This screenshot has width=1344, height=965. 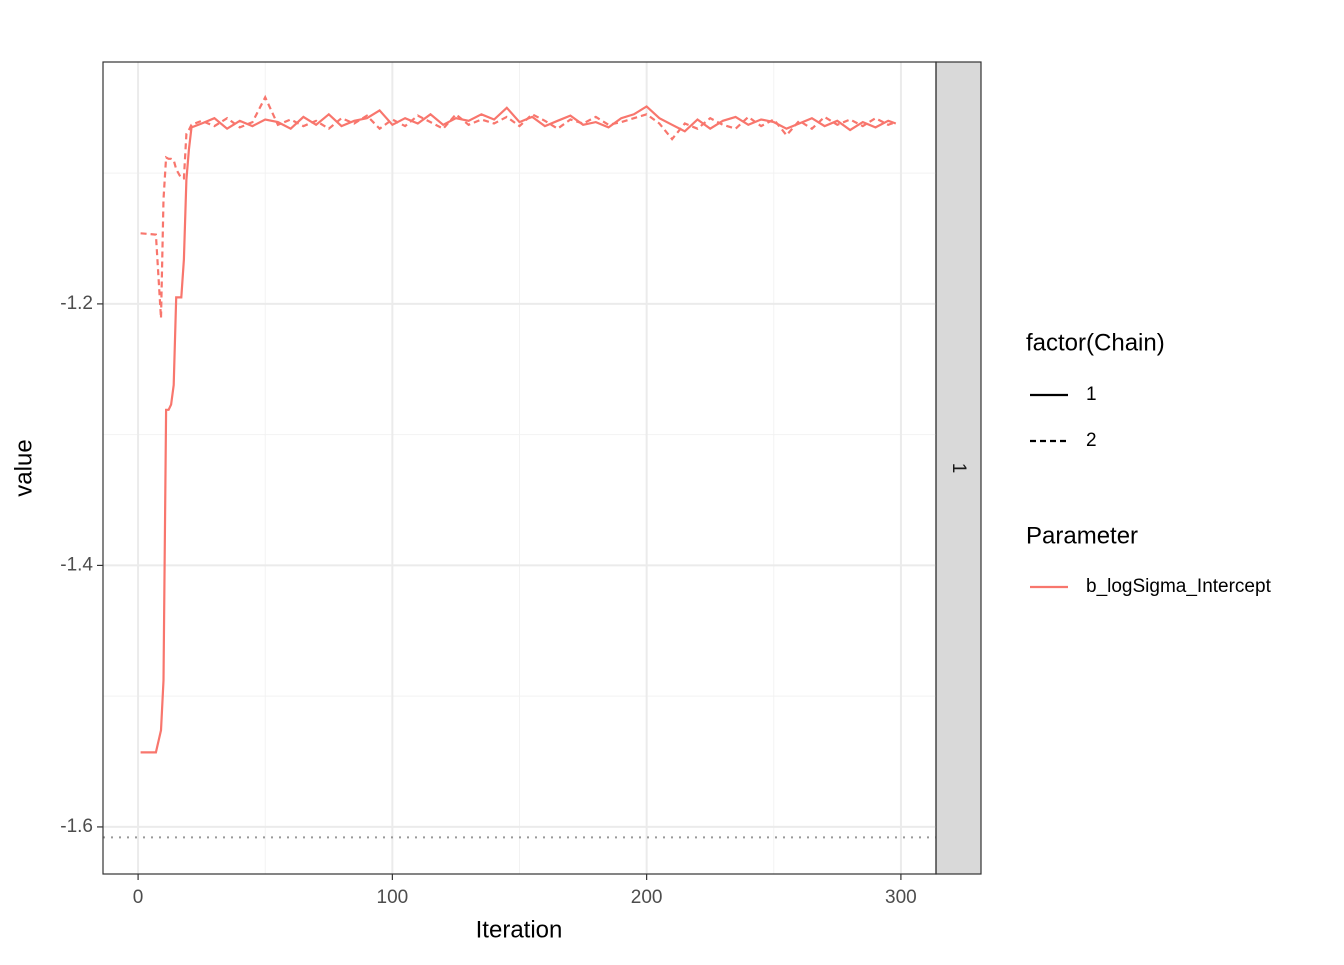 What do you see at coordinates (519, 929) in the screenshot?
I see `x-axis-title: Iteration` at bounding box center [519, 929].